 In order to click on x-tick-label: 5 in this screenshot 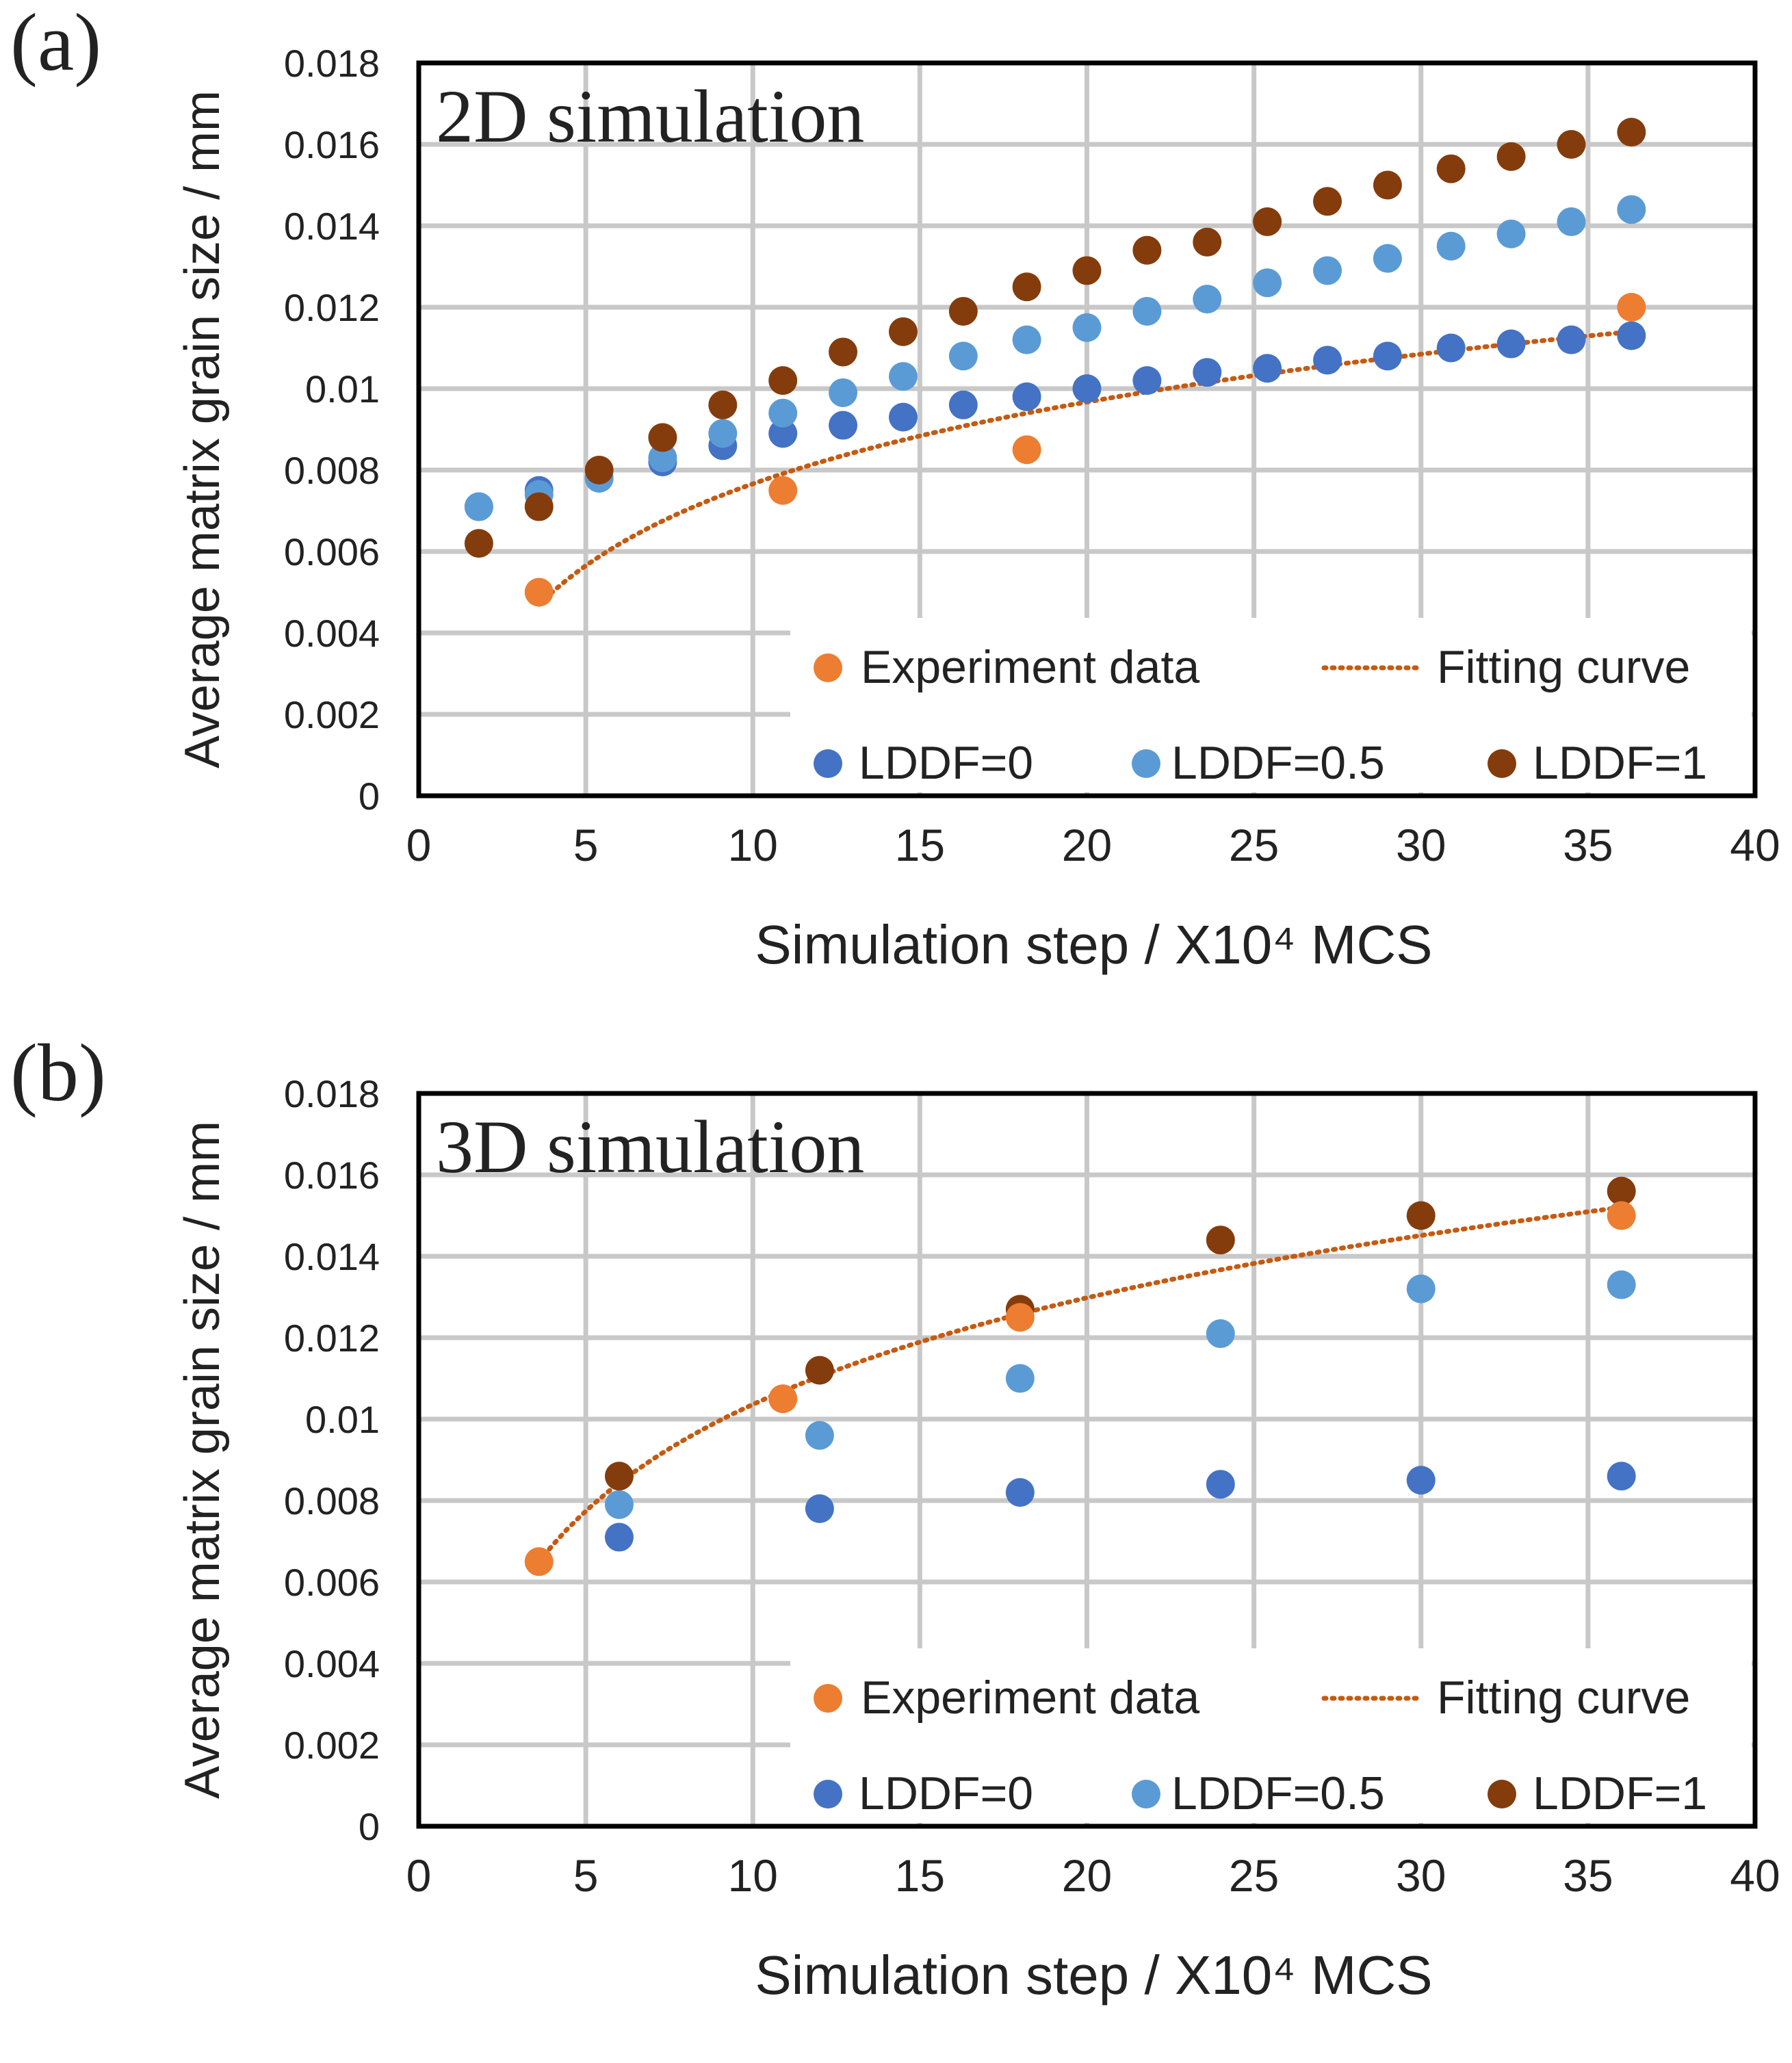, I will do `click(586, 845)`.